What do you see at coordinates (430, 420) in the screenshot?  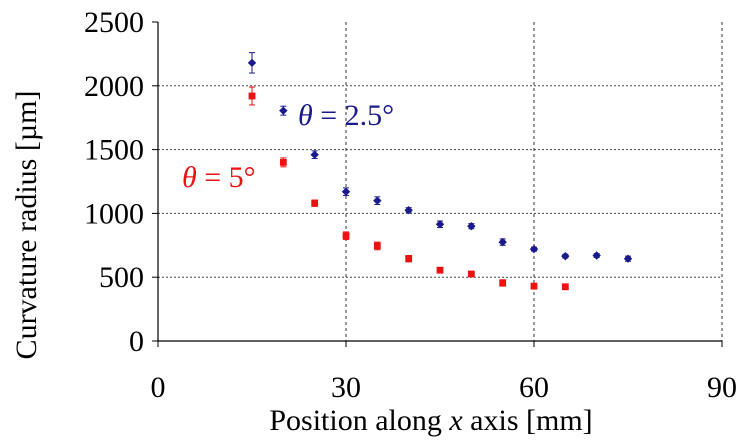 I see `x-axis-label: Position along x axis [mm]` at bounding box center [430, 420].